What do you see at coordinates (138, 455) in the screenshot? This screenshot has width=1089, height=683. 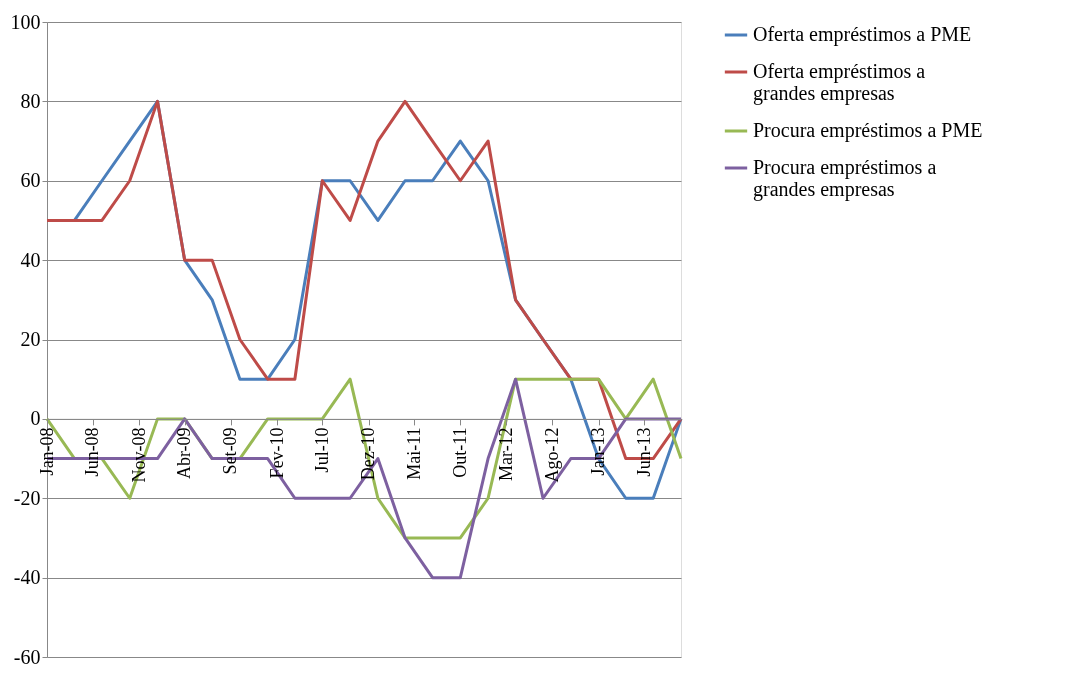 I see `x-tick-label: Nov-08` at bounding box center [138, 455].